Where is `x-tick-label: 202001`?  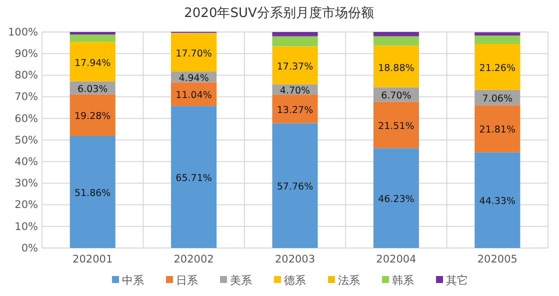
x-tick-label: 202001 is located at coordinates (92, 259).